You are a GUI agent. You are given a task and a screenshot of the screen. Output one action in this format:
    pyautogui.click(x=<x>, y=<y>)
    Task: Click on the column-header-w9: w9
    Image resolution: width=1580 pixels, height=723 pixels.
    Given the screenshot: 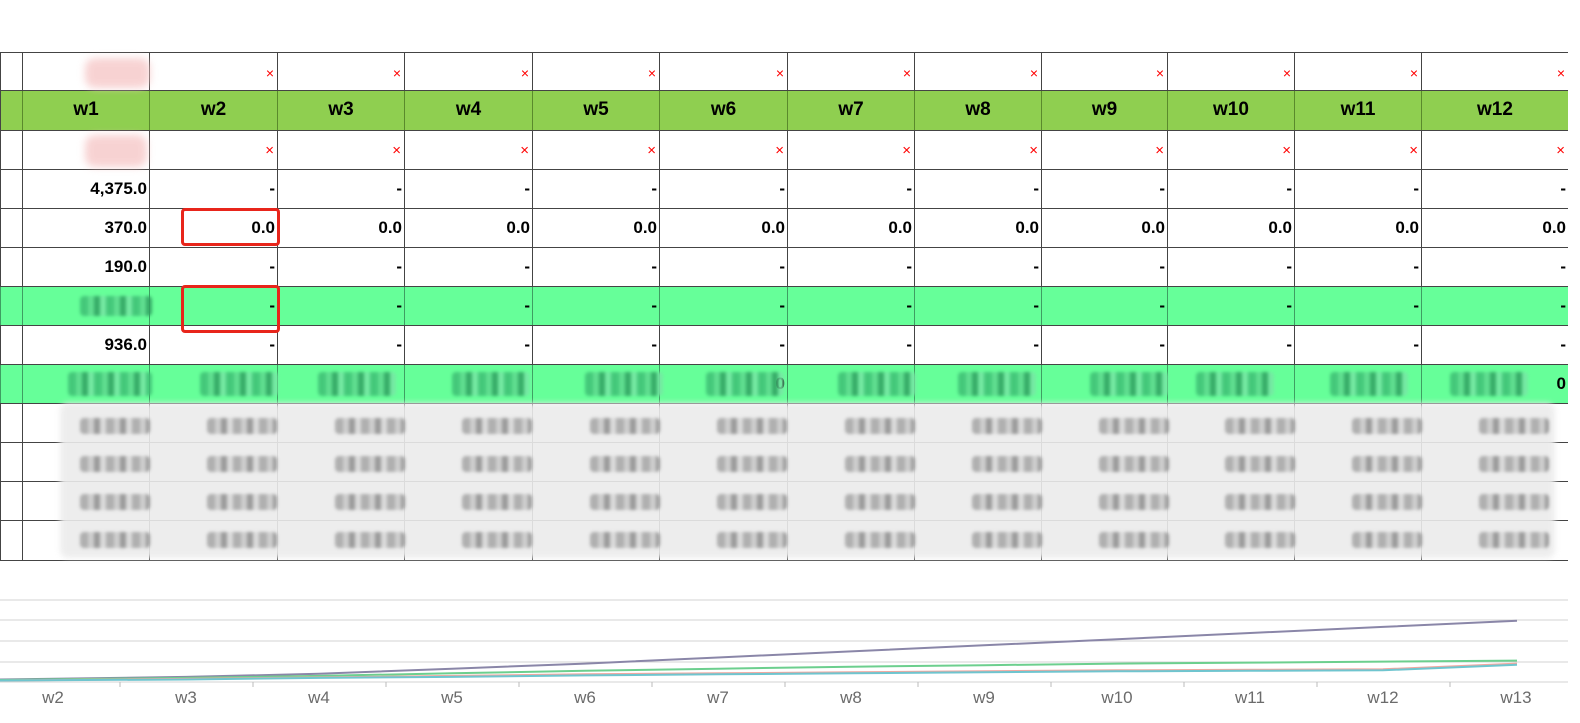 What is the action you would take?
    pyautogui.click(x=1104, y=110)
    